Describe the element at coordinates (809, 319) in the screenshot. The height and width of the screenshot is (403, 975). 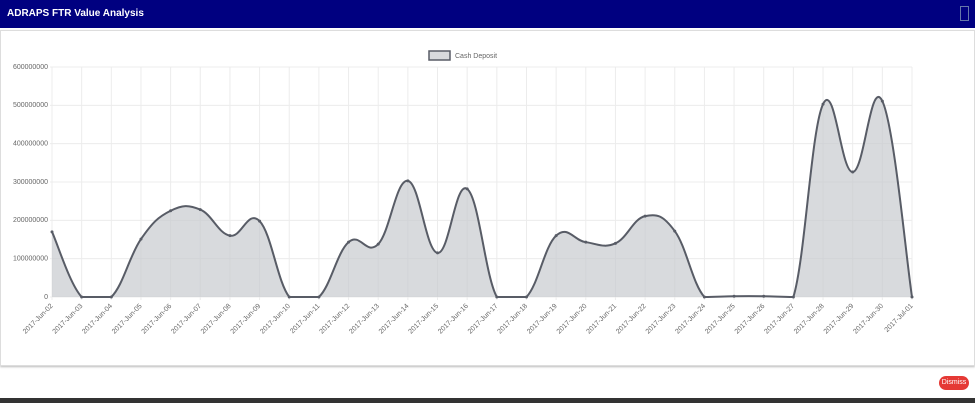
I see `x-tick-label: 2017-Jun-28` at that location.